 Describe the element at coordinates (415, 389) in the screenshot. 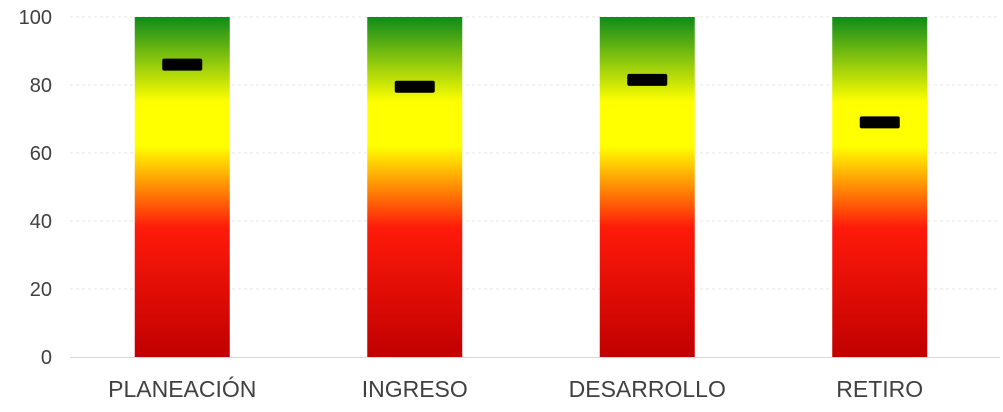

I see `x-tick-label: INGRESO` at that location.